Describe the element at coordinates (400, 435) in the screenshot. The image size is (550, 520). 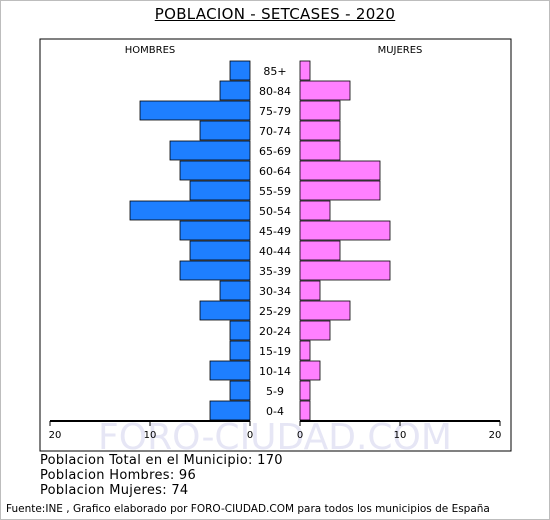
I see `tick-label-right: 10` at that location.